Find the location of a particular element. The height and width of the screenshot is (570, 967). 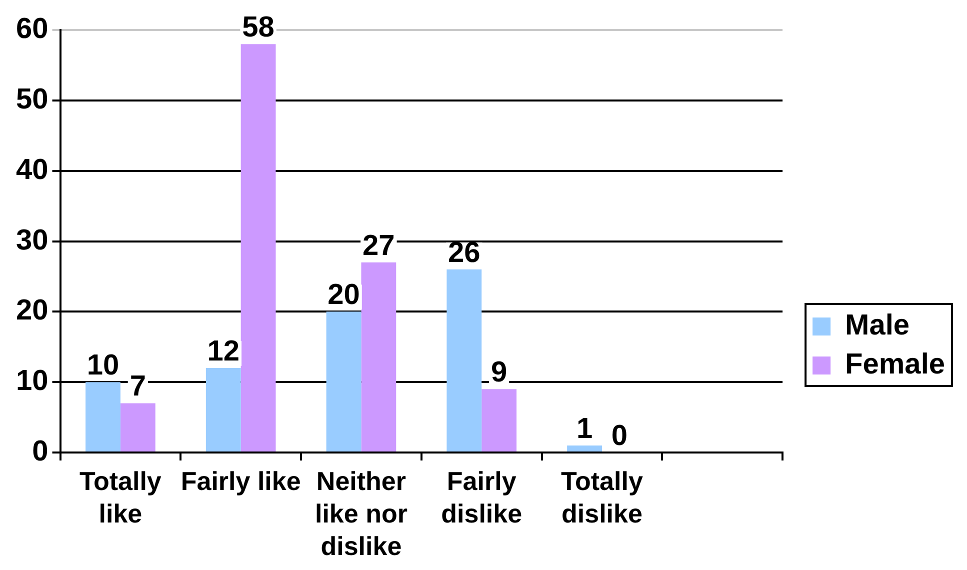

data-label: 7 is located at coordinates (138, 386).